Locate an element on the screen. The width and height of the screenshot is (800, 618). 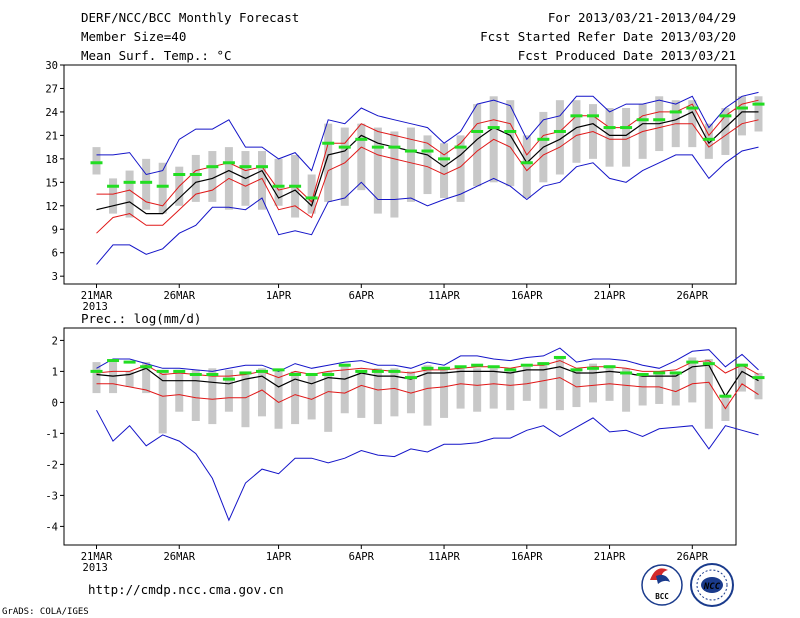
forecast-period: For 2013/03/21-2013/04/29 is located at coordinates (642, 17).